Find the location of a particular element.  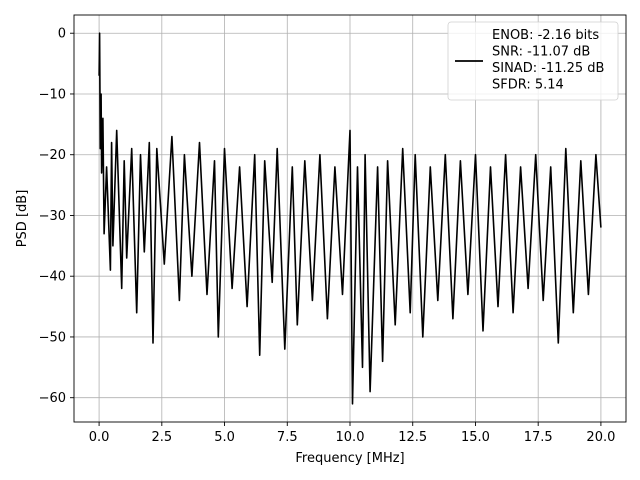

y-tick-label: −10 is located at coordinates (52, 94).